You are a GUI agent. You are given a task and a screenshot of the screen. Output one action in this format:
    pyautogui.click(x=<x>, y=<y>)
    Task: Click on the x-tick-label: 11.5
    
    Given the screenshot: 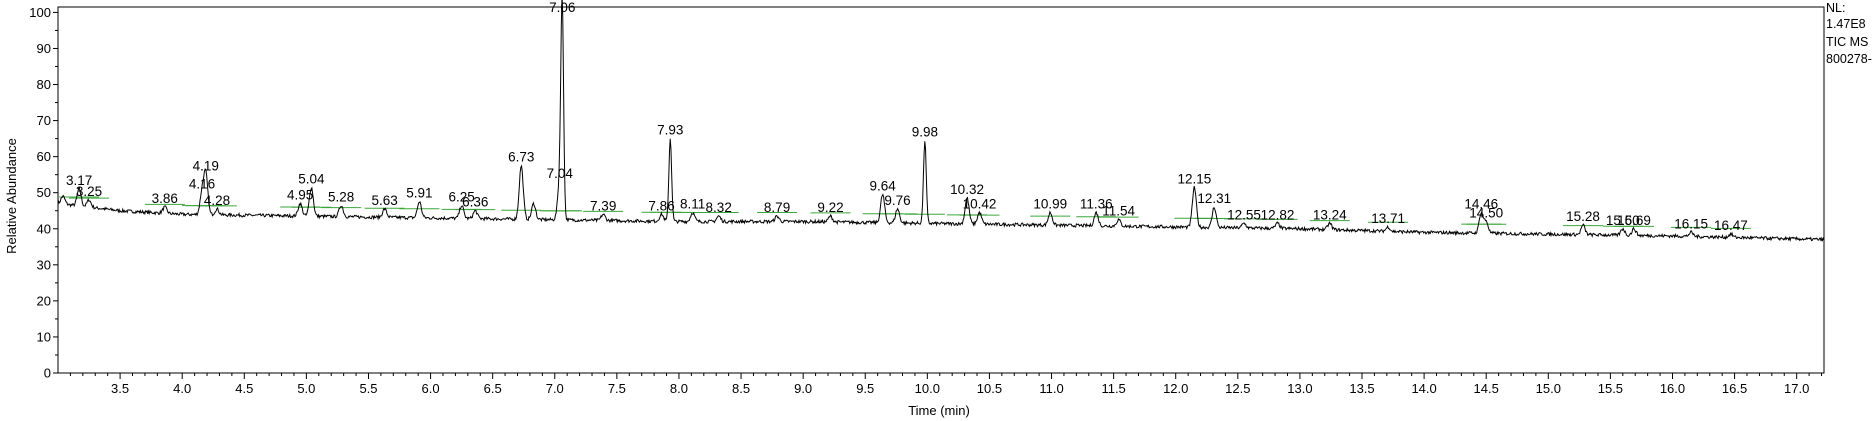 What is the action you would take?
    pyautogui.click(x=1113, y=388)
    